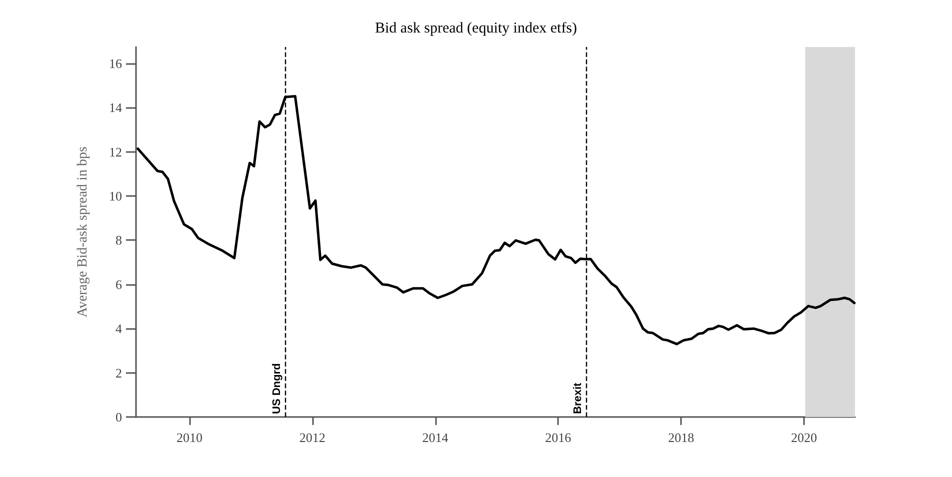 Image resolution: width=952 pixels, height=477 pixels. Describe the element at coordinates (803, 437) in the screenshot. I see `x-tick-label: 2020` at that location.